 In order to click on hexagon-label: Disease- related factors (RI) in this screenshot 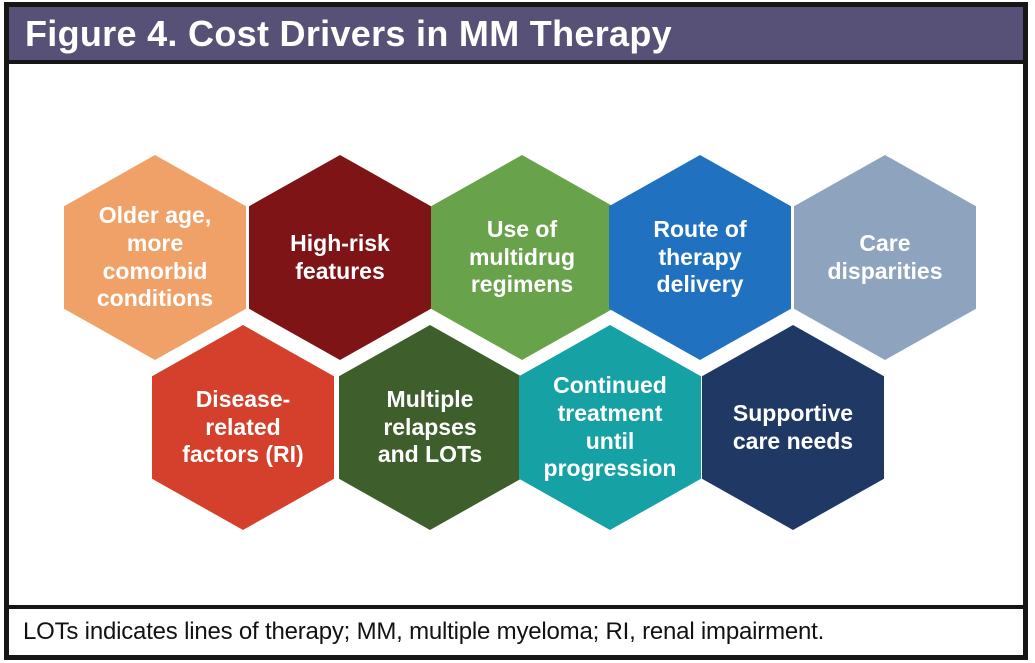, I will do `click(243, 427)`.